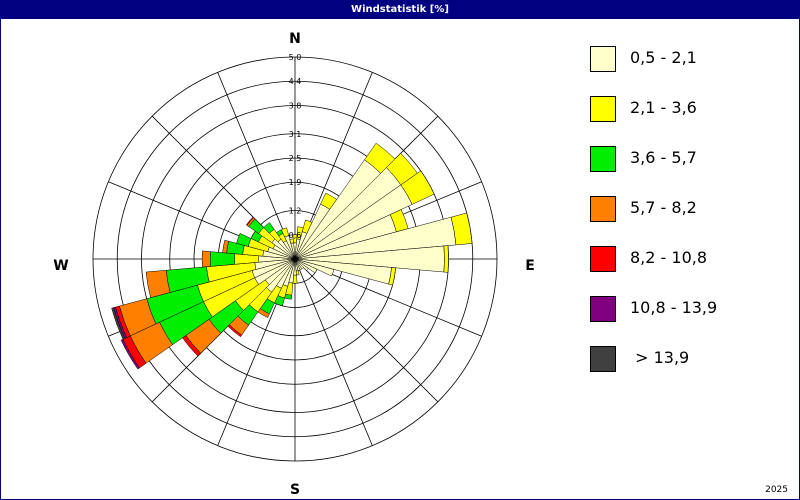 Image resolution: width=800 pixels, height=500 pixels. Describe the element at coordinates (295, 39) in the screenshot. I see `compass-north: N` at that location.